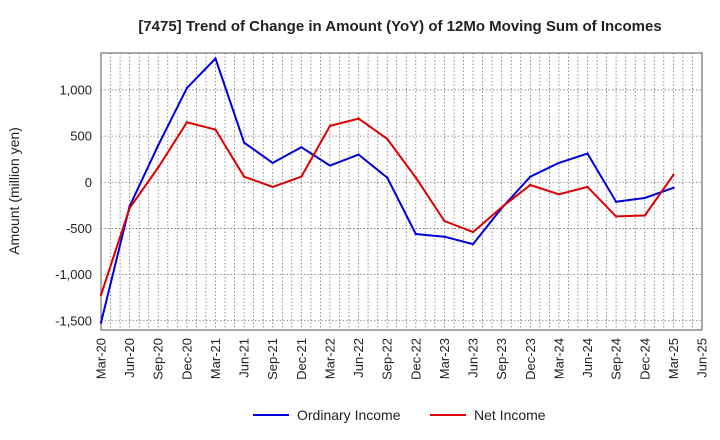  Describe the element at coordinates (73, 274) in the screenshot. I see `y-tick-label: -1,000` at that location.